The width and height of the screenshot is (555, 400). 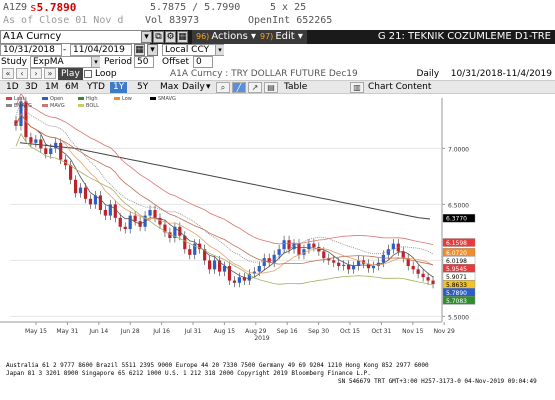 What do you see at coordinates (31, 87) in the screenshot?
I see `period-button-3d: 3D` at bounding box center [31, 87].